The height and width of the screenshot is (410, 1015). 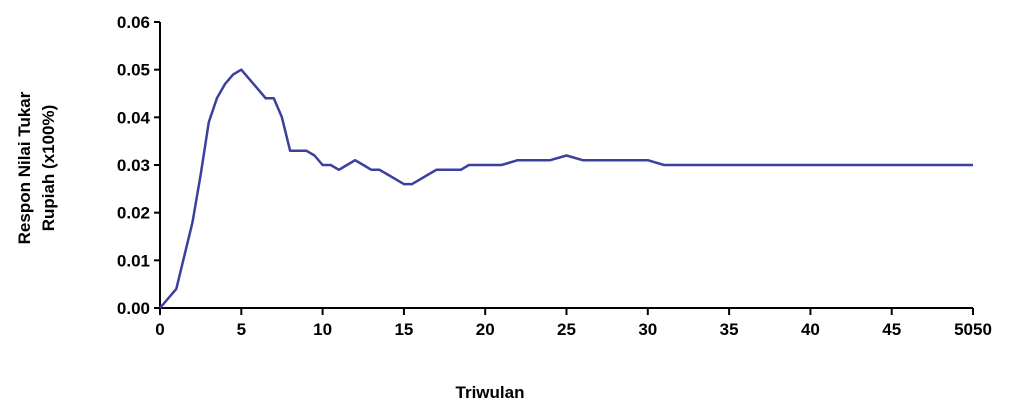 I want to click on y-tick-label: 0.06, so click(x=133, y=22).